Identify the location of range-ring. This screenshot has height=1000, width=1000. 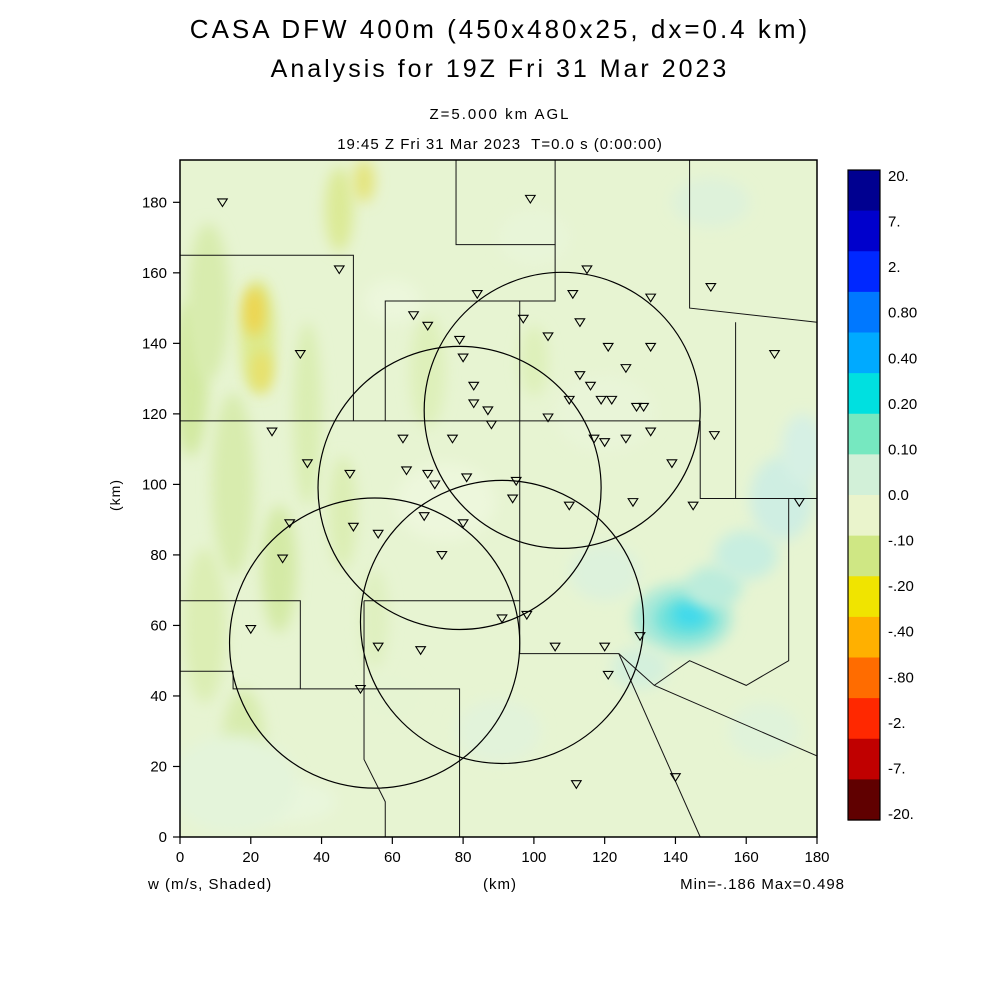
(502, 622).